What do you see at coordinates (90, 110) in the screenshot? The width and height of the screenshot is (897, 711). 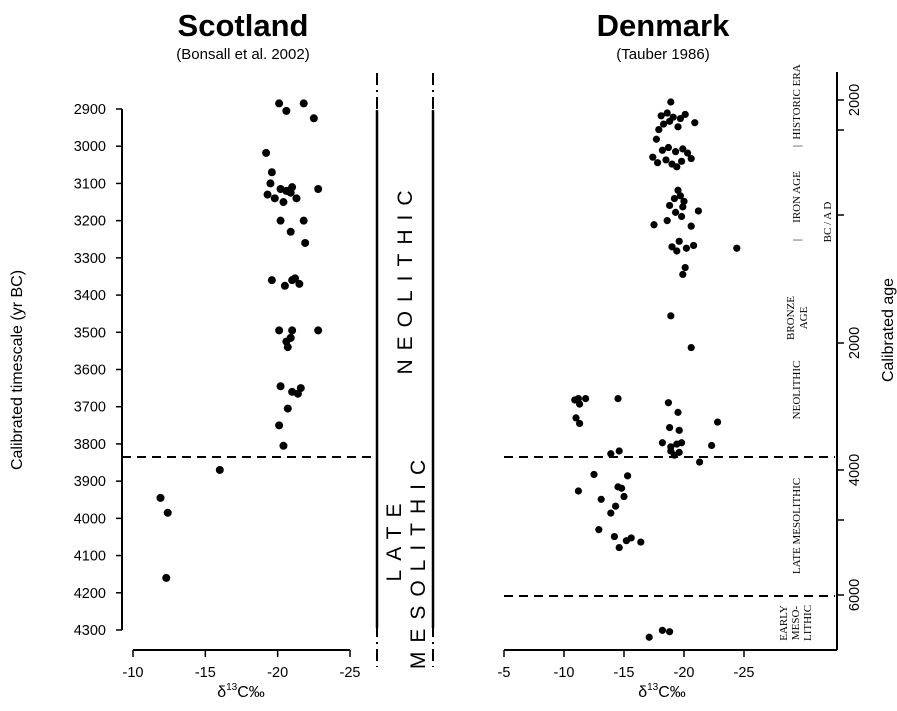 I see `scotland-y-tick-label: 2900` at bounding box center [90, 110].